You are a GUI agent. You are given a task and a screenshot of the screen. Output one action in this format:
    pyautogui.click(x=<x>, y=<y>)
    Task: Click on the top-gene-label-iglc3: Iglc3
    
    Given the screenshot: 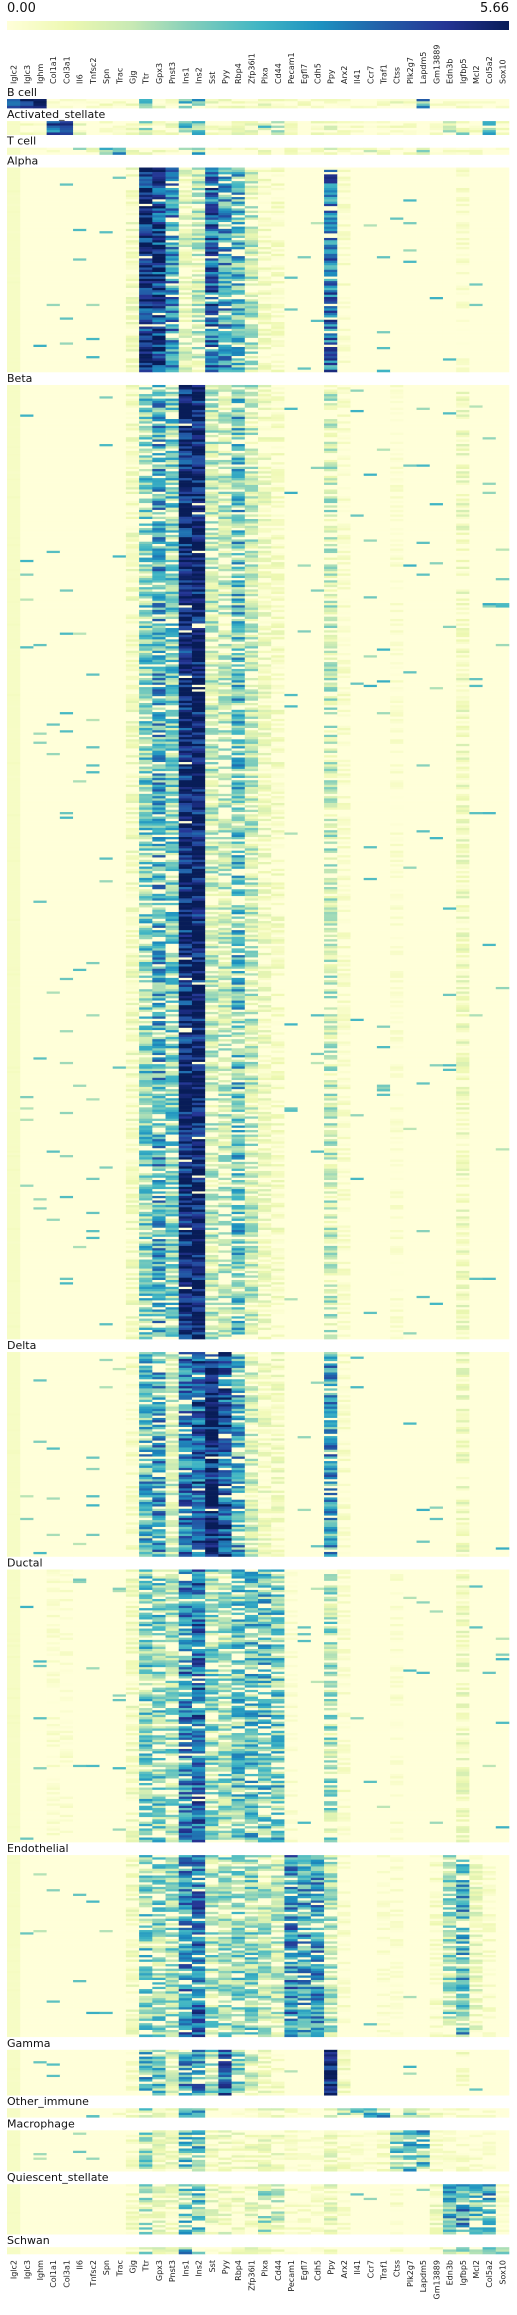 What is the action you would take?
    pyautogui.click(x=27, y=74)
    